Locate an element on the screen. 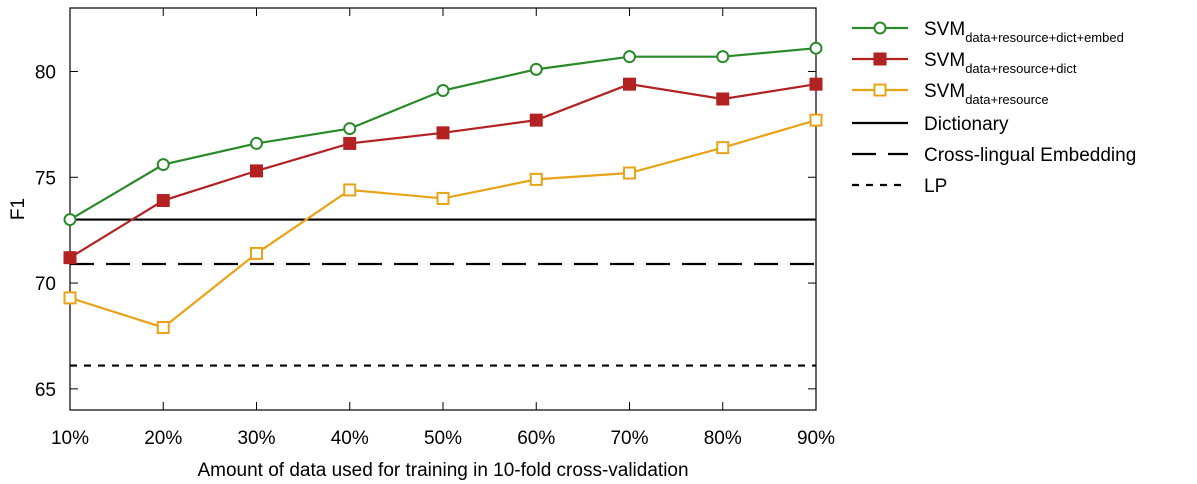 The image size is (1197, 484). legend-entry: SVMdata+resource+dict+embed is located at coordinates (1024, 32).